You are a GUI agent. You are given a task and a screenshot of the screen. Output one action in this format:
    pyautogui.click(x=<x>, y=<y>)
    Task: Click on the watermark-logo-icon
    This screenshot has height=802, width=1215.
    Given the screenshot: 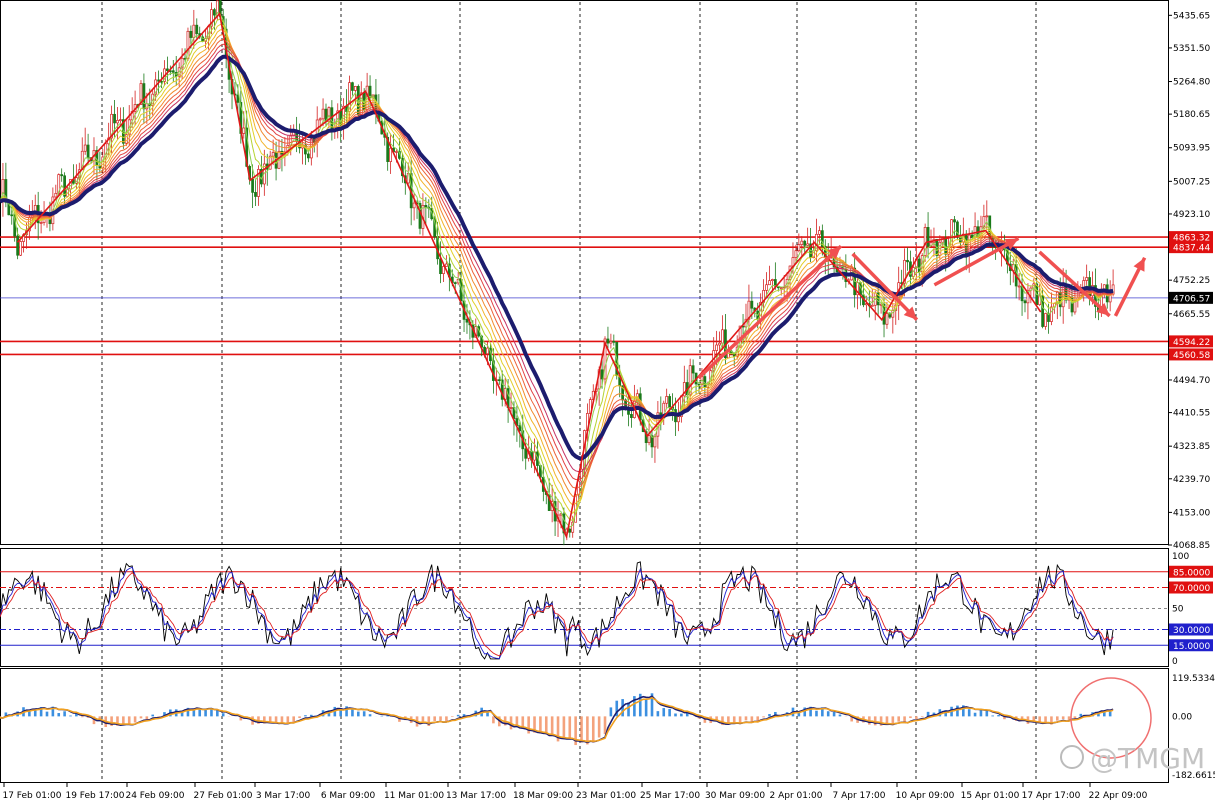 What is the action you would take?
    pyautogui.click(x=1072, y=757)
    